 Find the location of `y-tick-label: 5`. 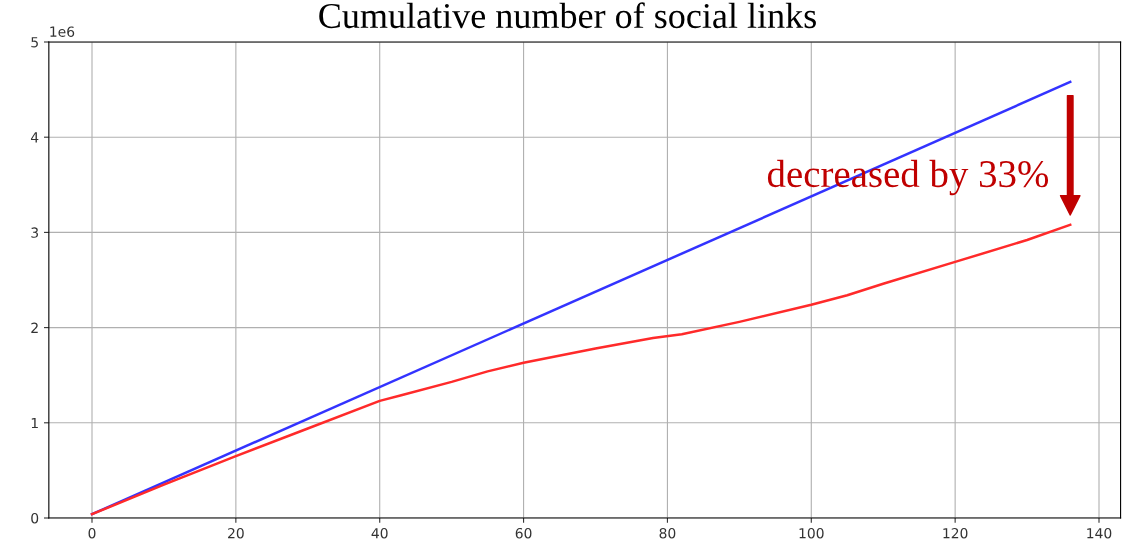

y-tick-label: 5 is located at coordinates (34, 42).